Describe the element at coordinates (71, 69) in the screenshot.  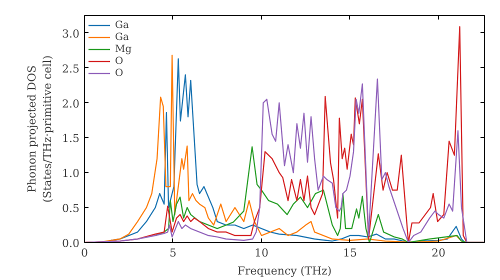
I see `y-tick-label: 2.5` at that location.